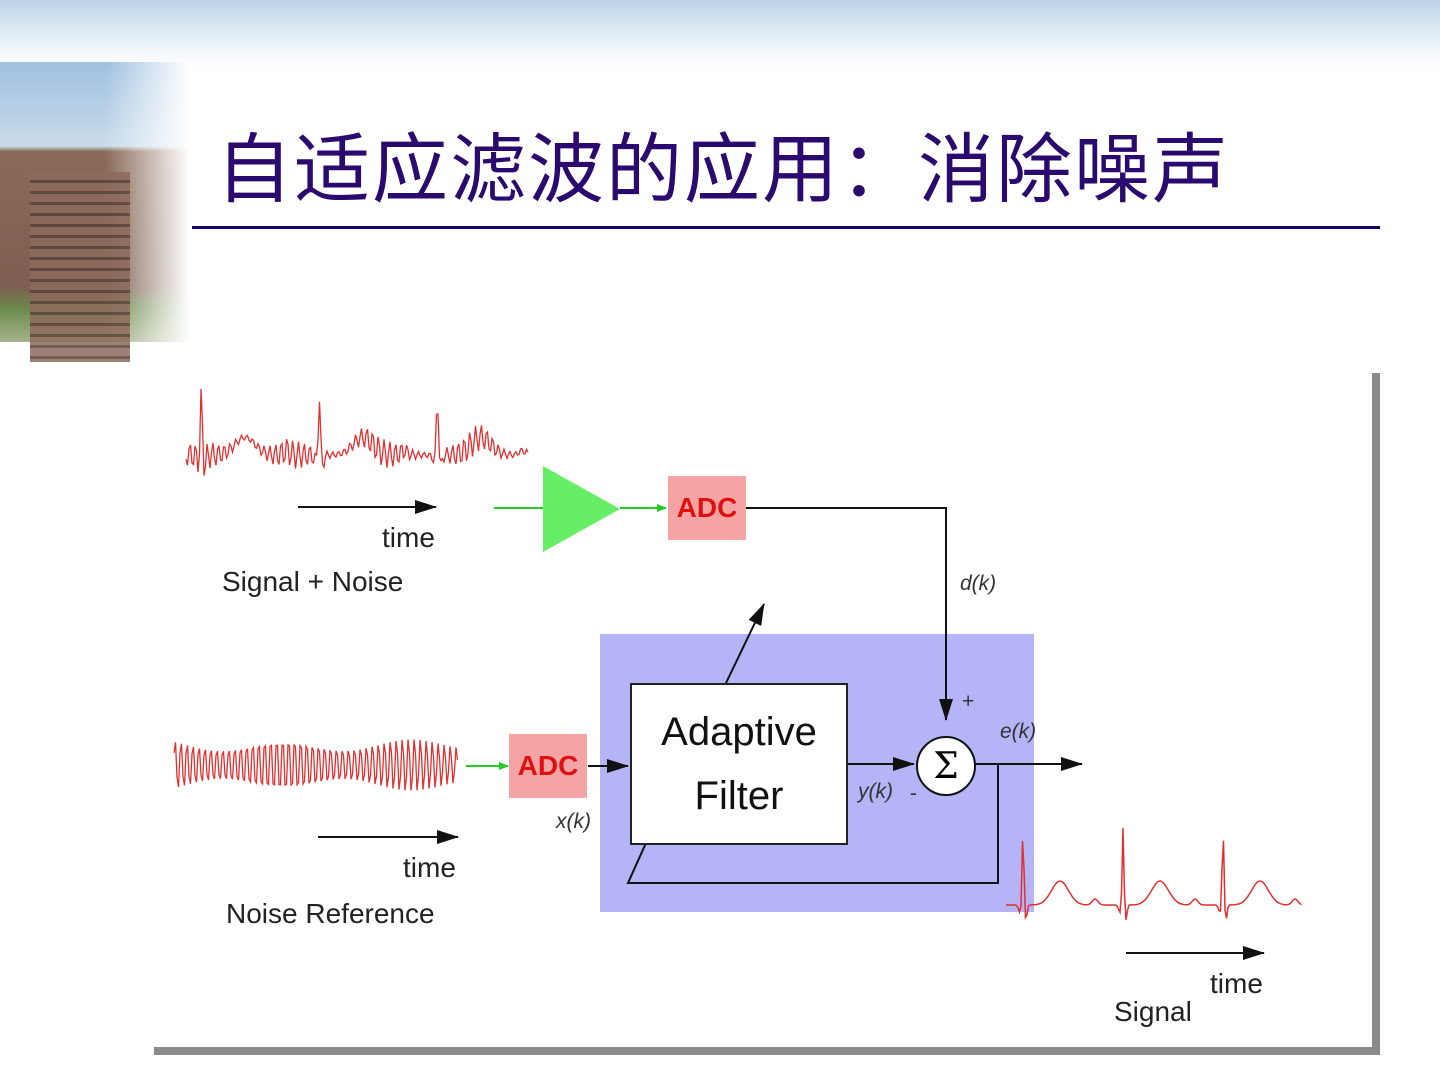 This screenshot has height=1080, width=1440. Describe the element at coordinates (581, 509) in the screenshot. I see `amplifier-triangle` at that location.